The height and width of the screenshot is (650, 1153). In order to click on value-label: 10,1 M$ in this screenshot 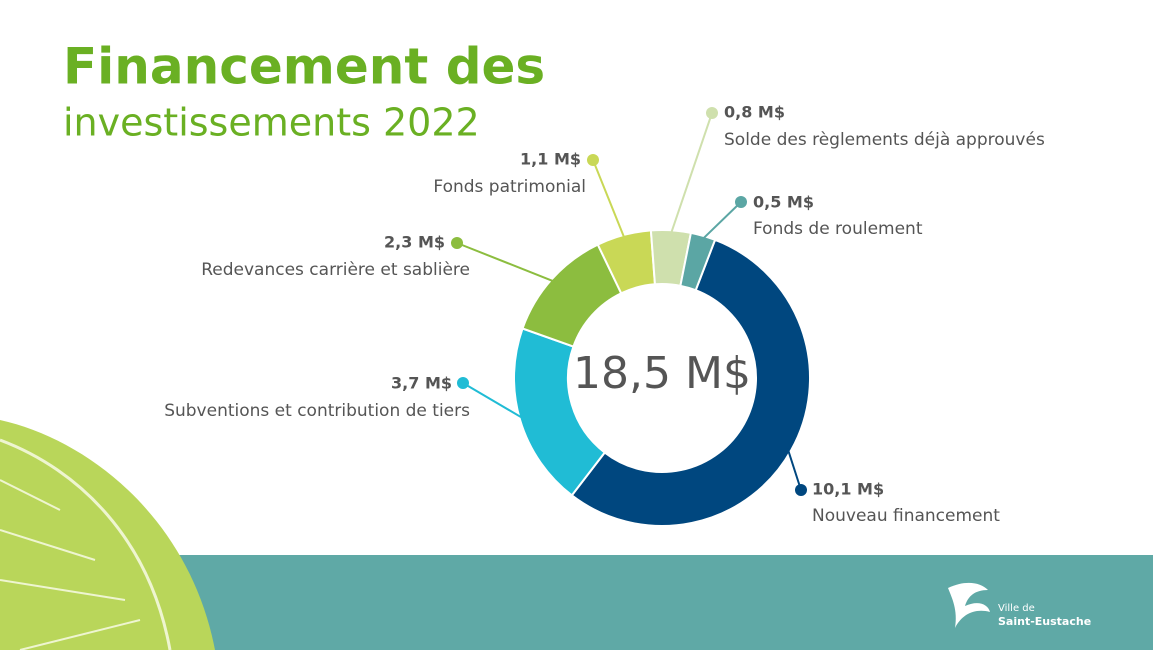, I will do `click(848, 489)`.